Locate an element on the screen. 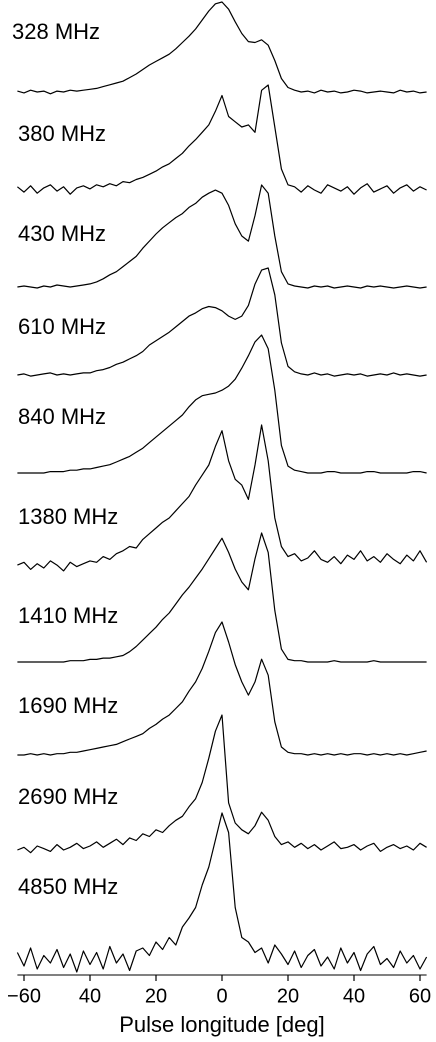  x-tick-label: 0 is located at coordinates (221, 996).